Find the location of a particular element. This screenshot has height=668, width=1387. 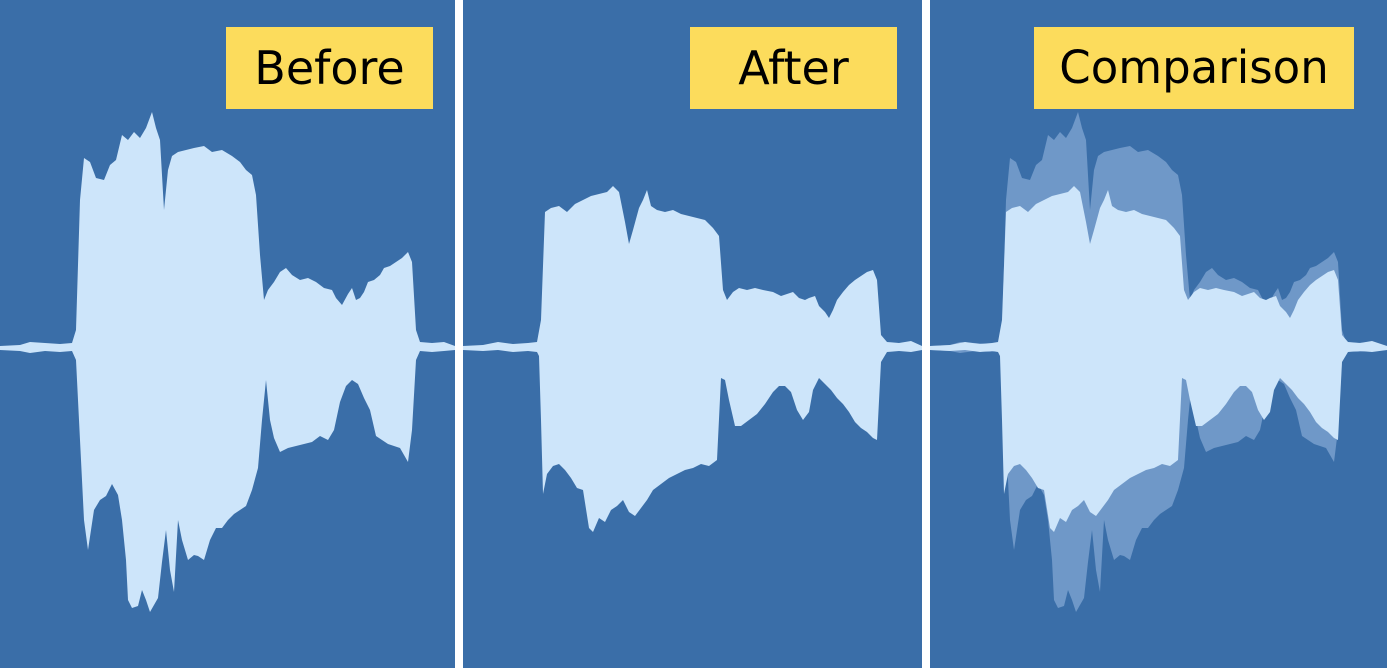

comparison-label: Comparison is located at coordinates (1194, 68).